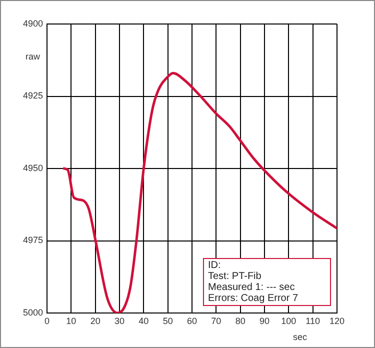 Image resolution: width=375 pixels, height=348 pixels. What do you see at coordinates (240, 321) in the screenshot?
I see `x-tick-label: 80` at bounding box center [240, 321].